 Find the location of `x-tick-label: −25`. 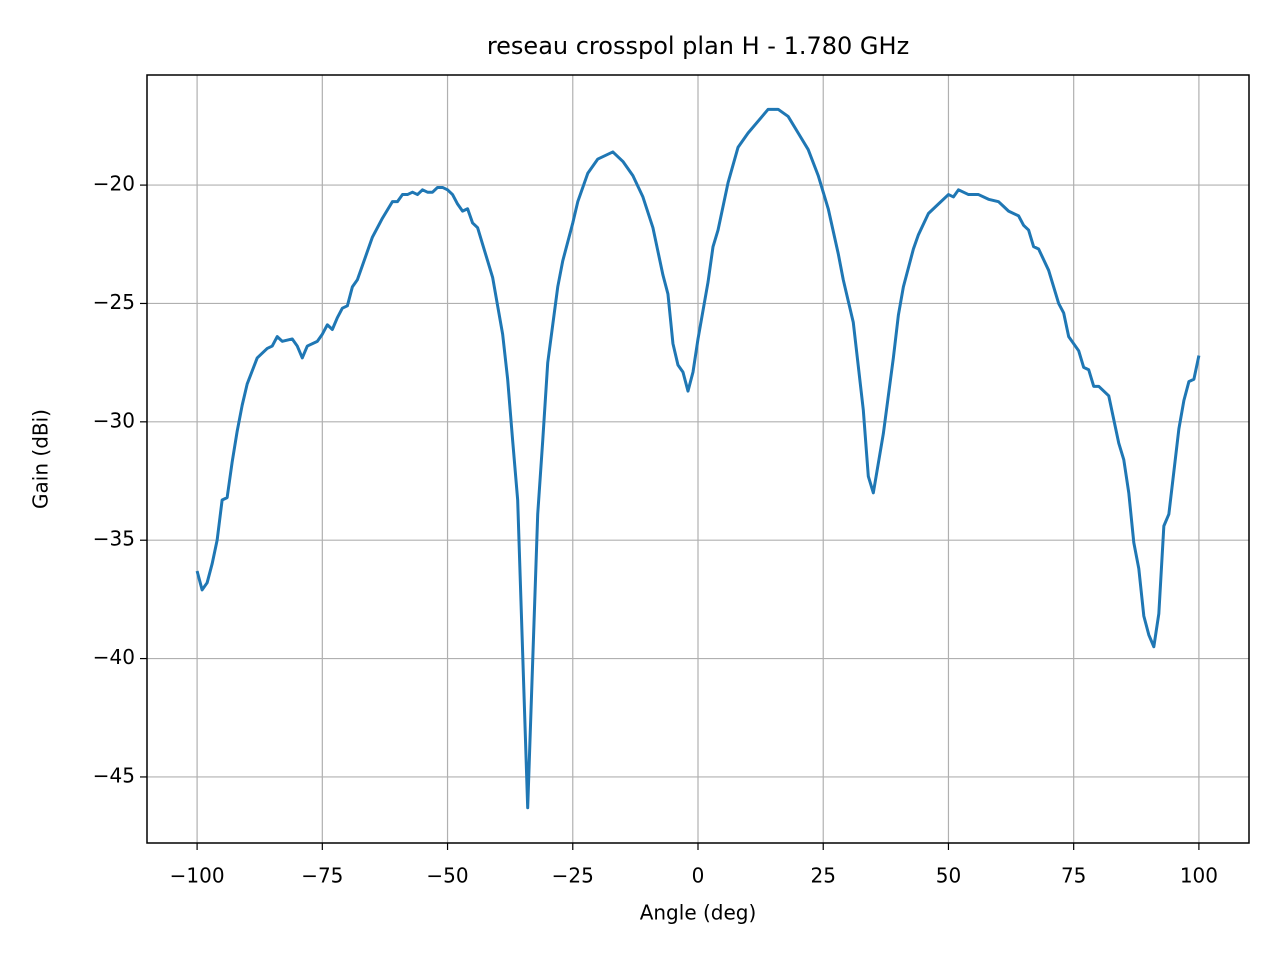

x-tick-label: −25 is located at coordinates (573, 876).